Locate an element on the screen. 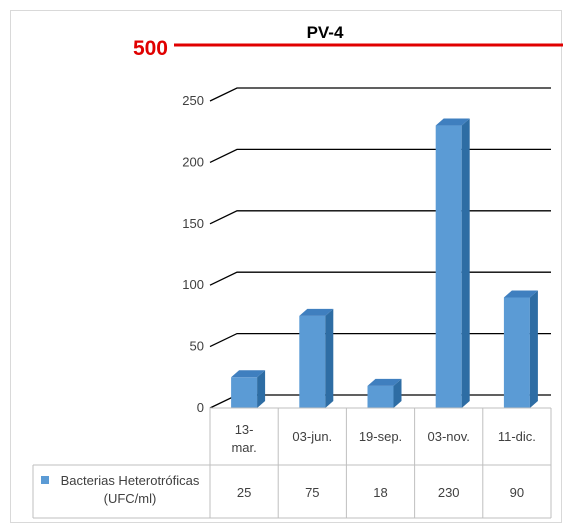  legend-key is located at coordinates (45, 480).